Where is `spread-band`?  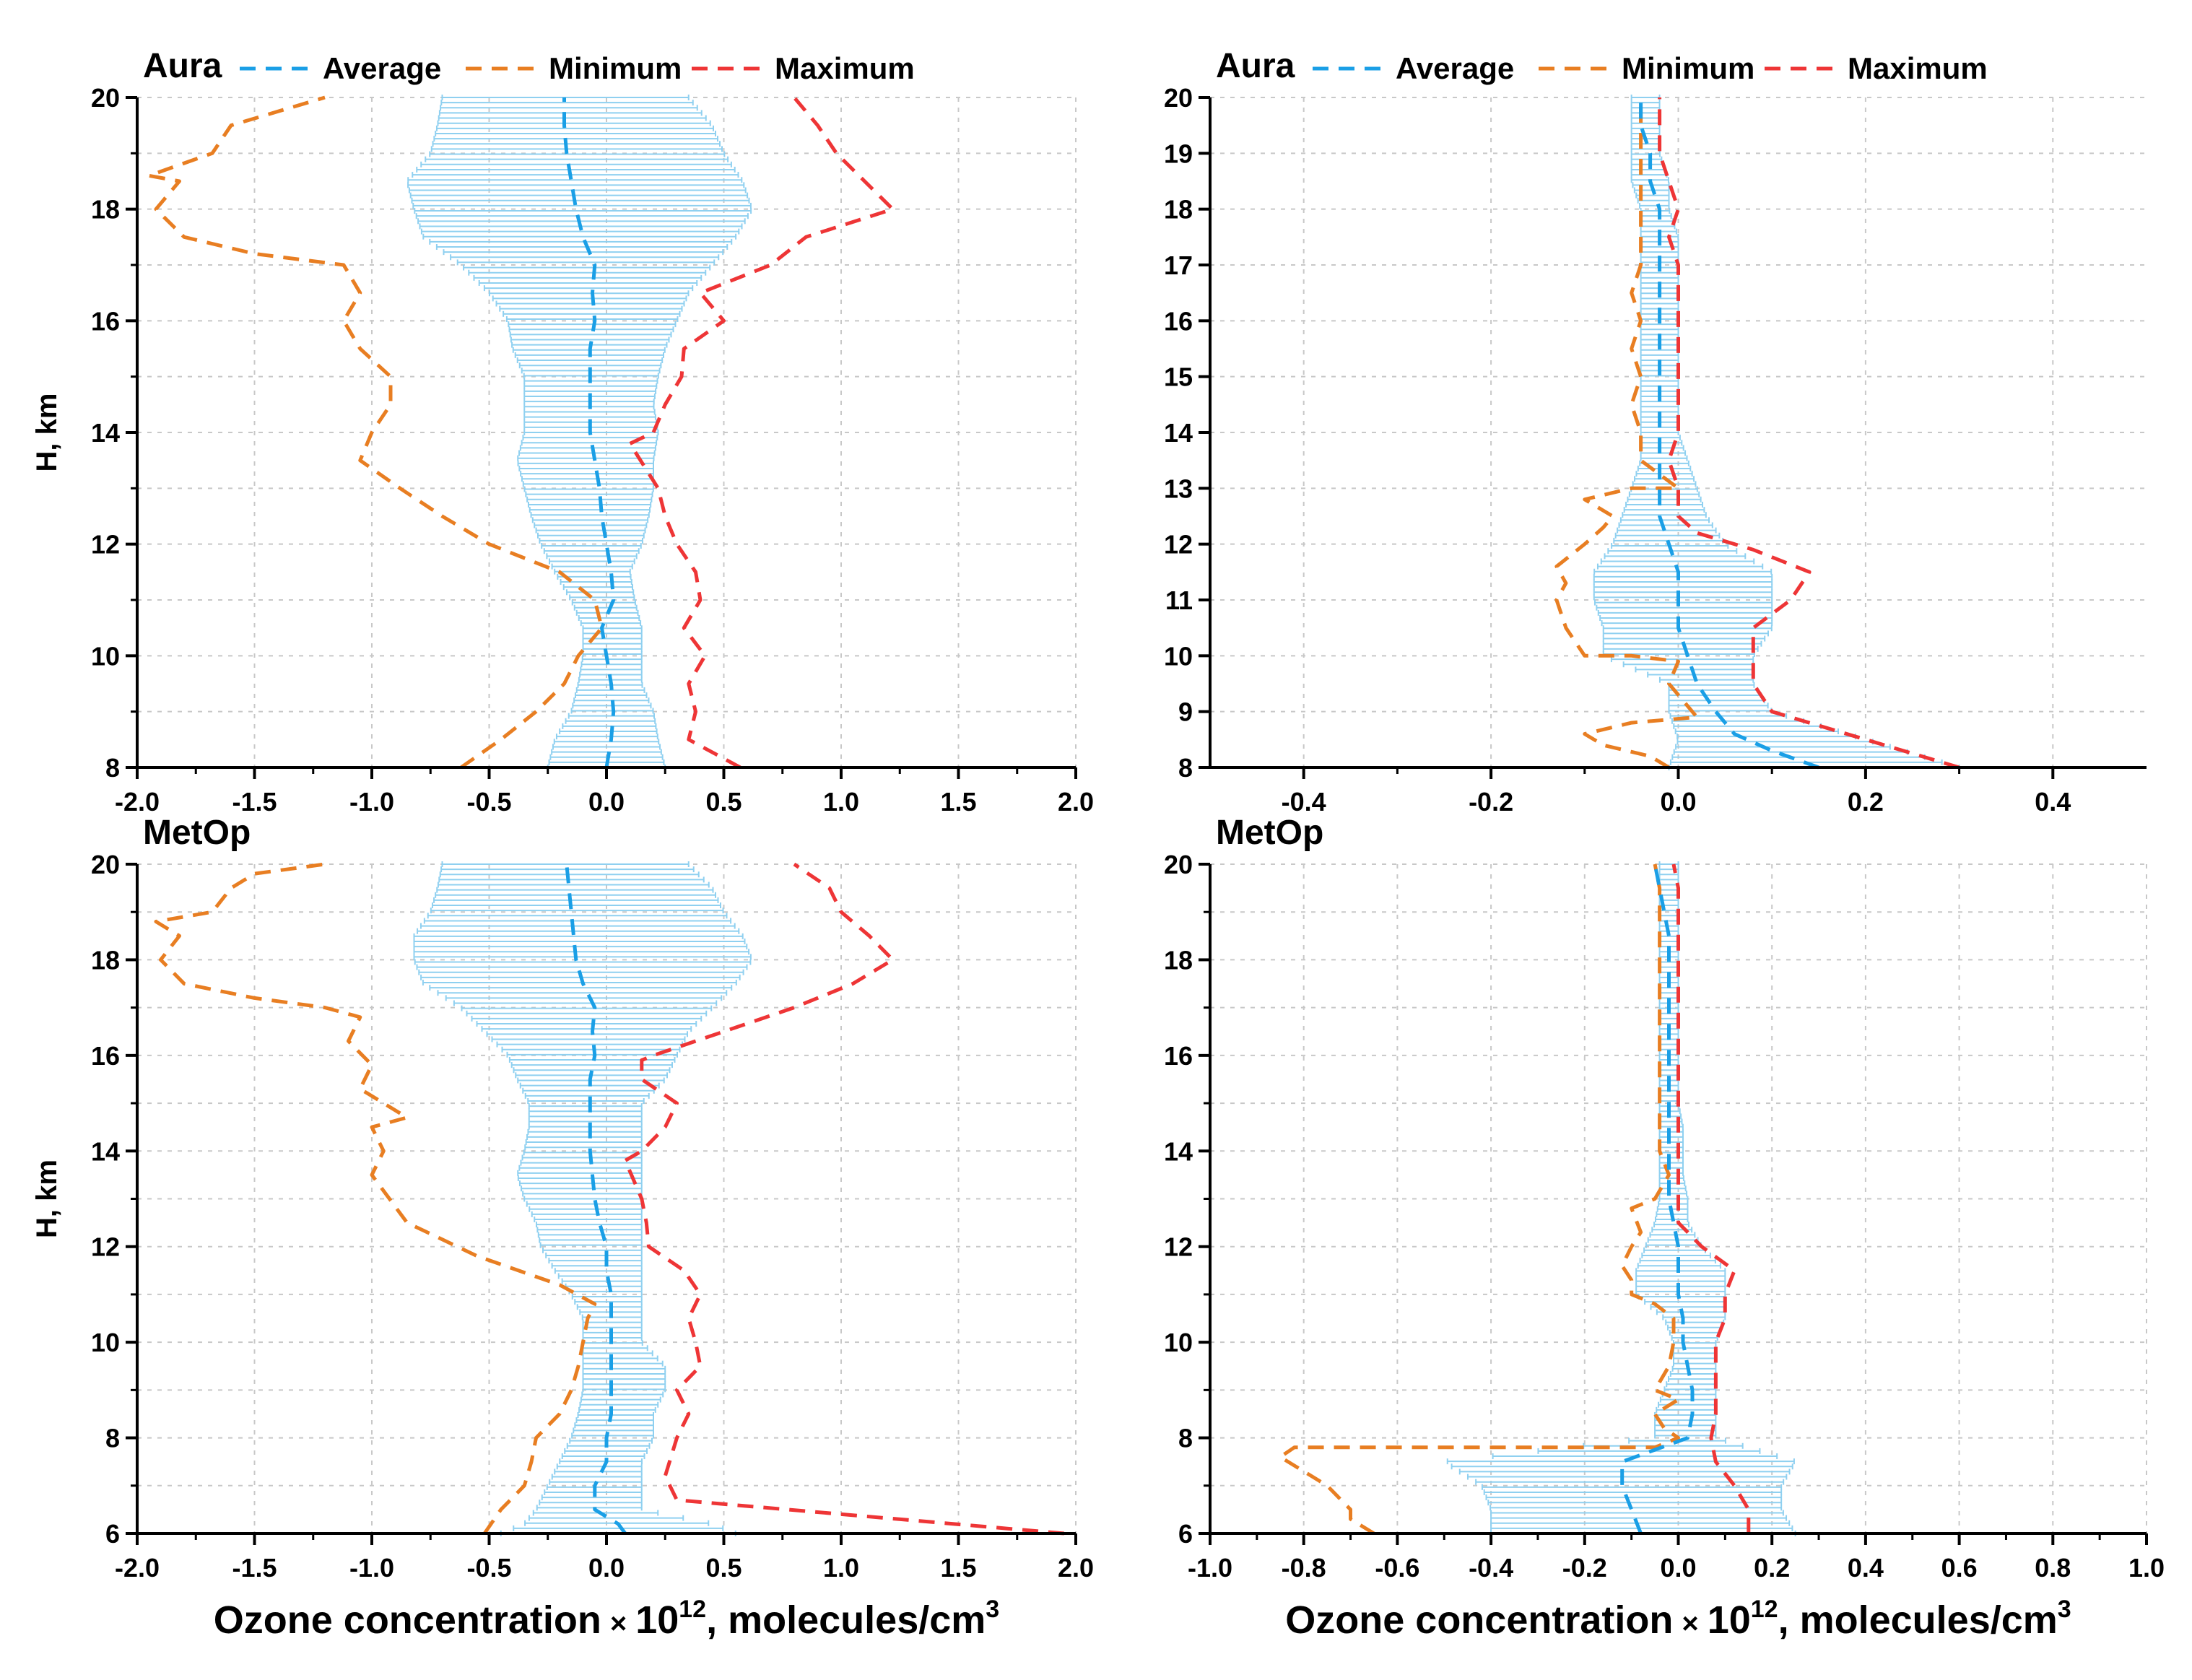
spread-band is located at coordinates (579, 432).